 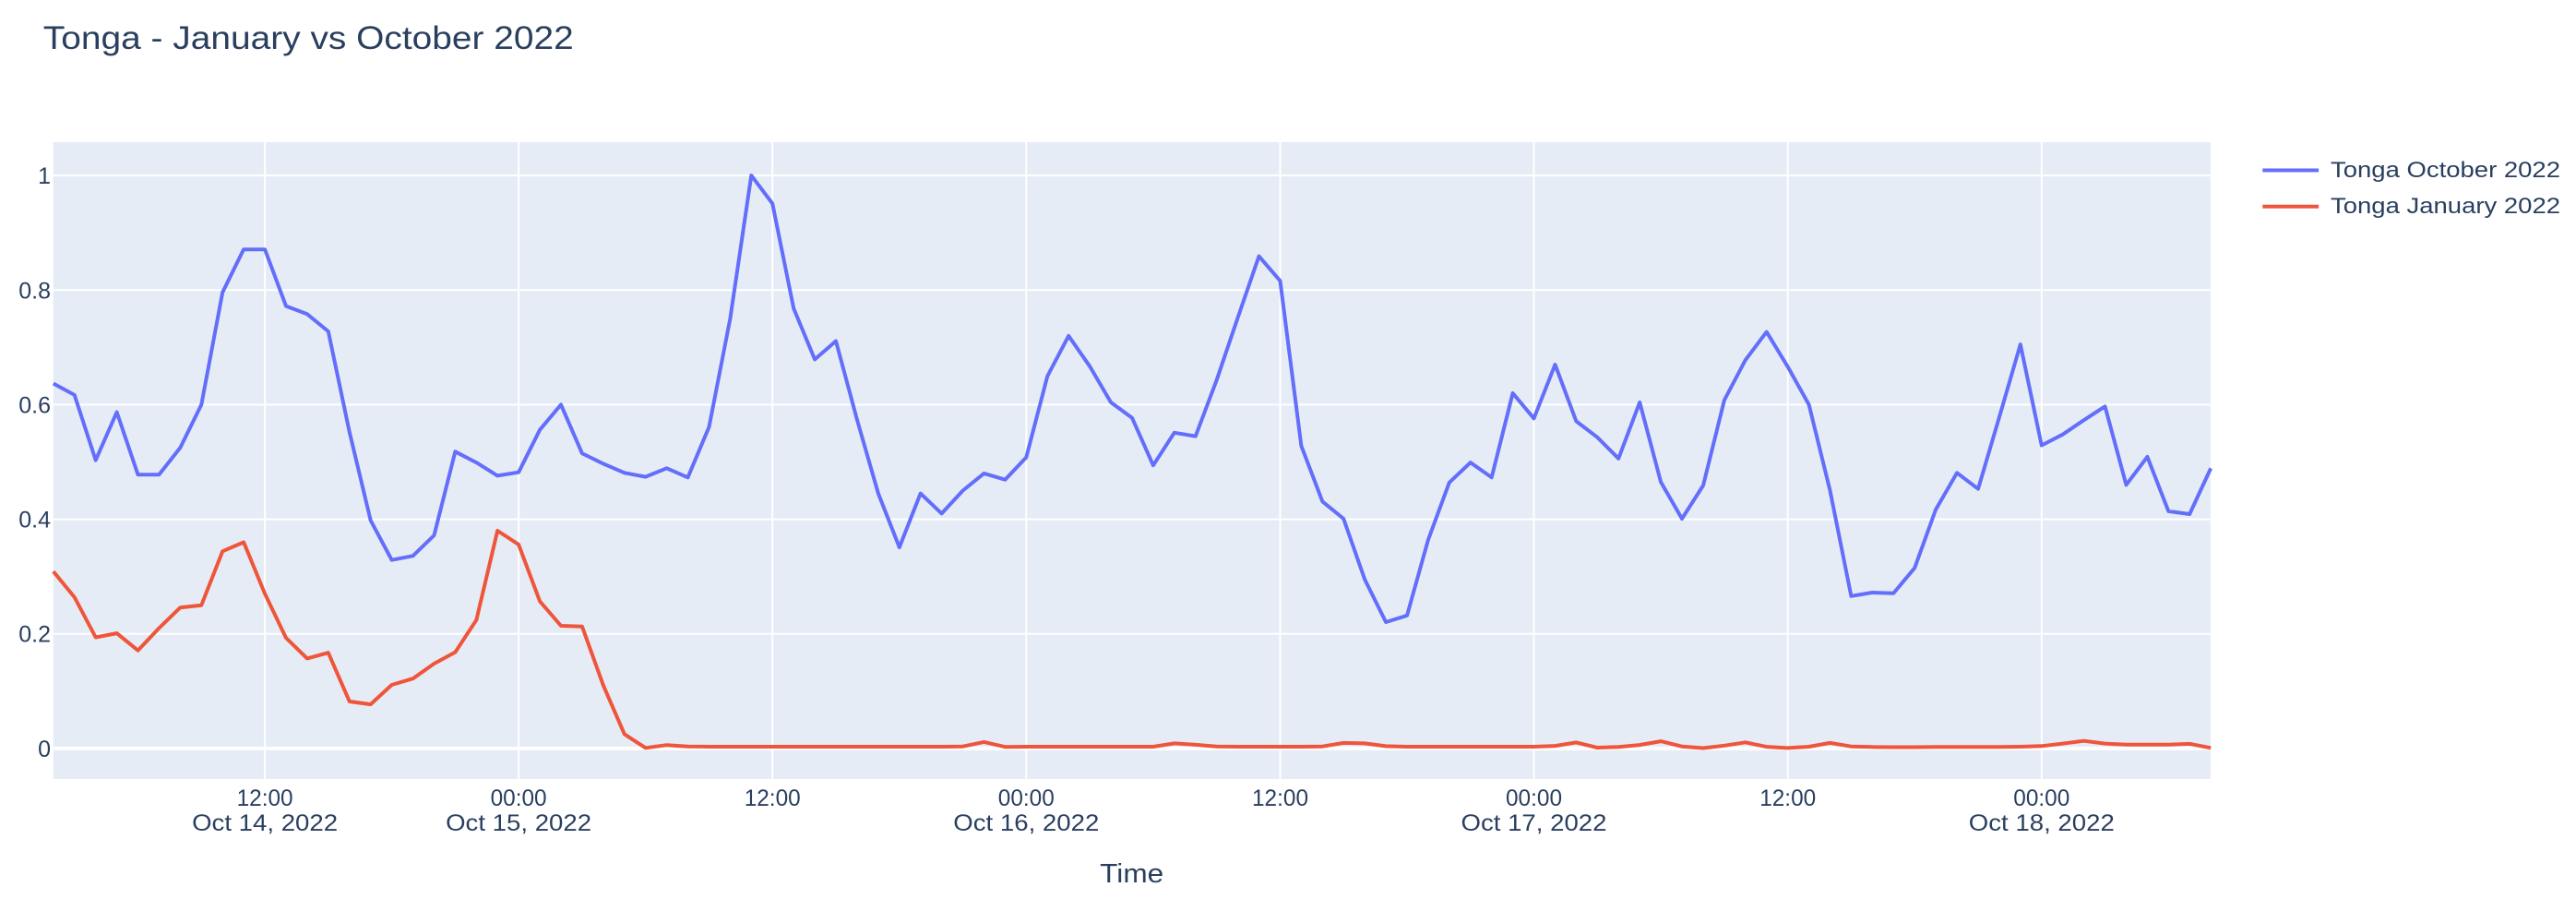 I want to click on svg-text: 0.2, so click(x=35, y=635).